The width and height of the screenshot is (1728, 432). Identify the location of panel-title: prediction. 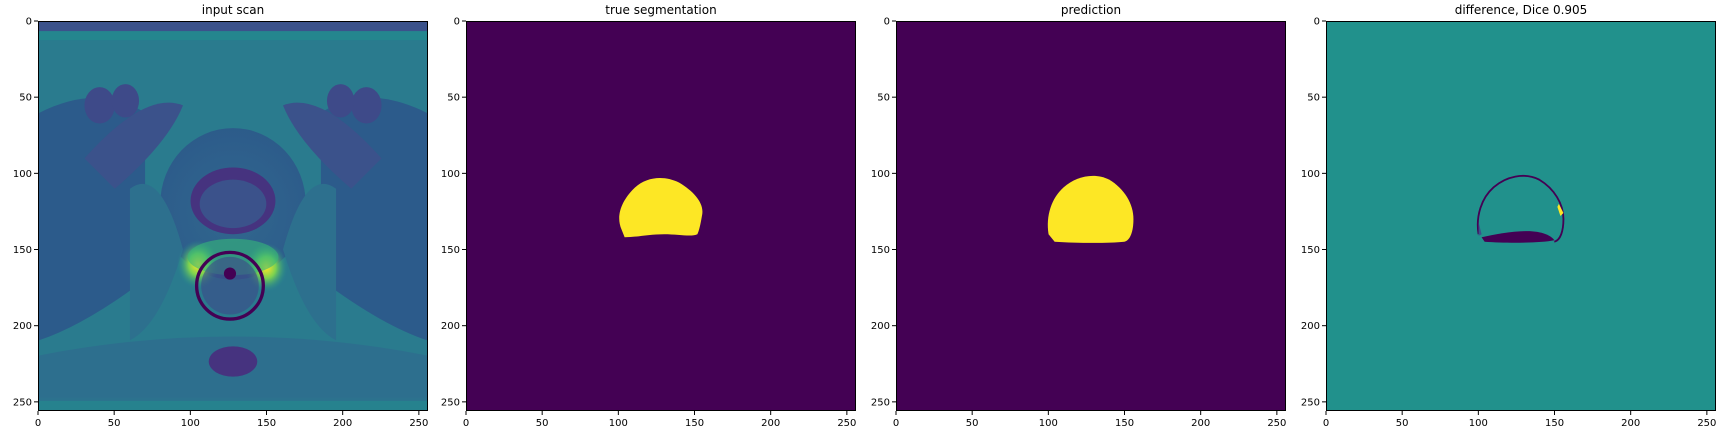
(1091, 10).